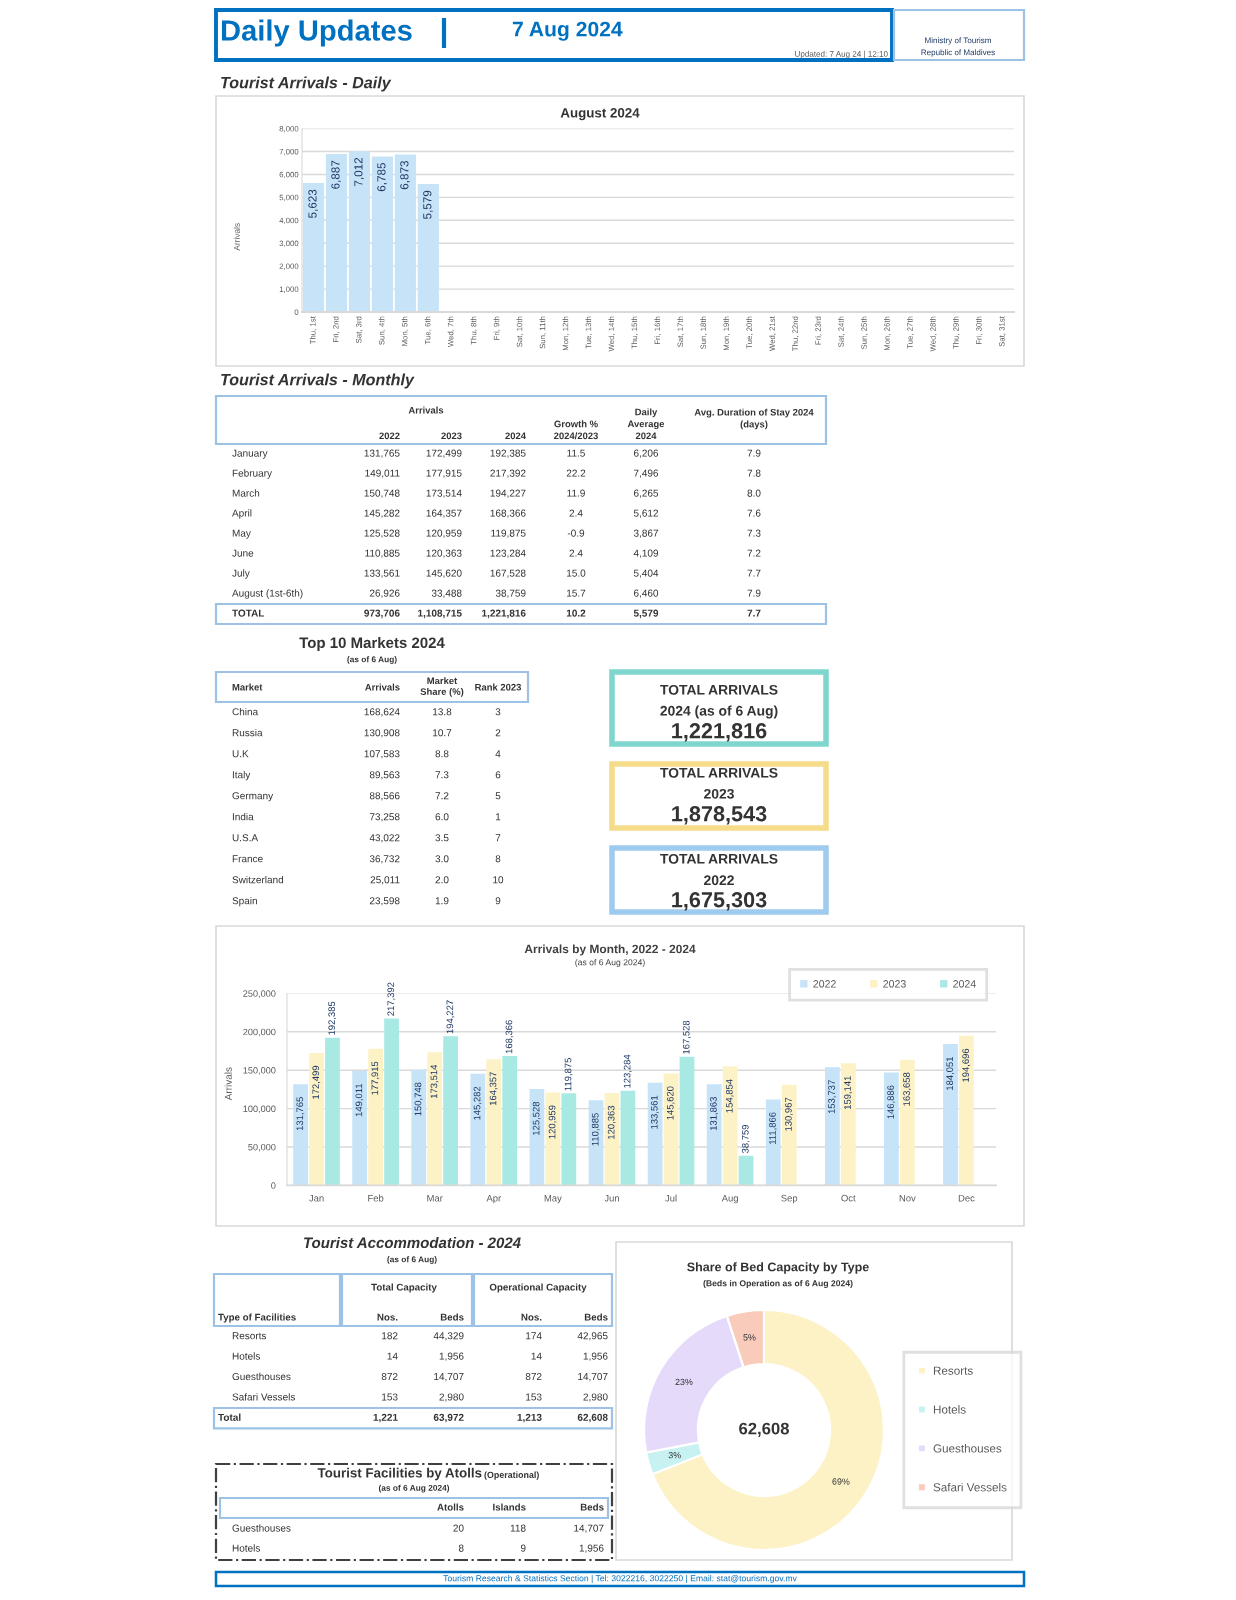 This screenshot has width=1236, height=1600. Describe the element at coordinates (764, 1429) in the screenshot. I see `text: 62,608` at that location.